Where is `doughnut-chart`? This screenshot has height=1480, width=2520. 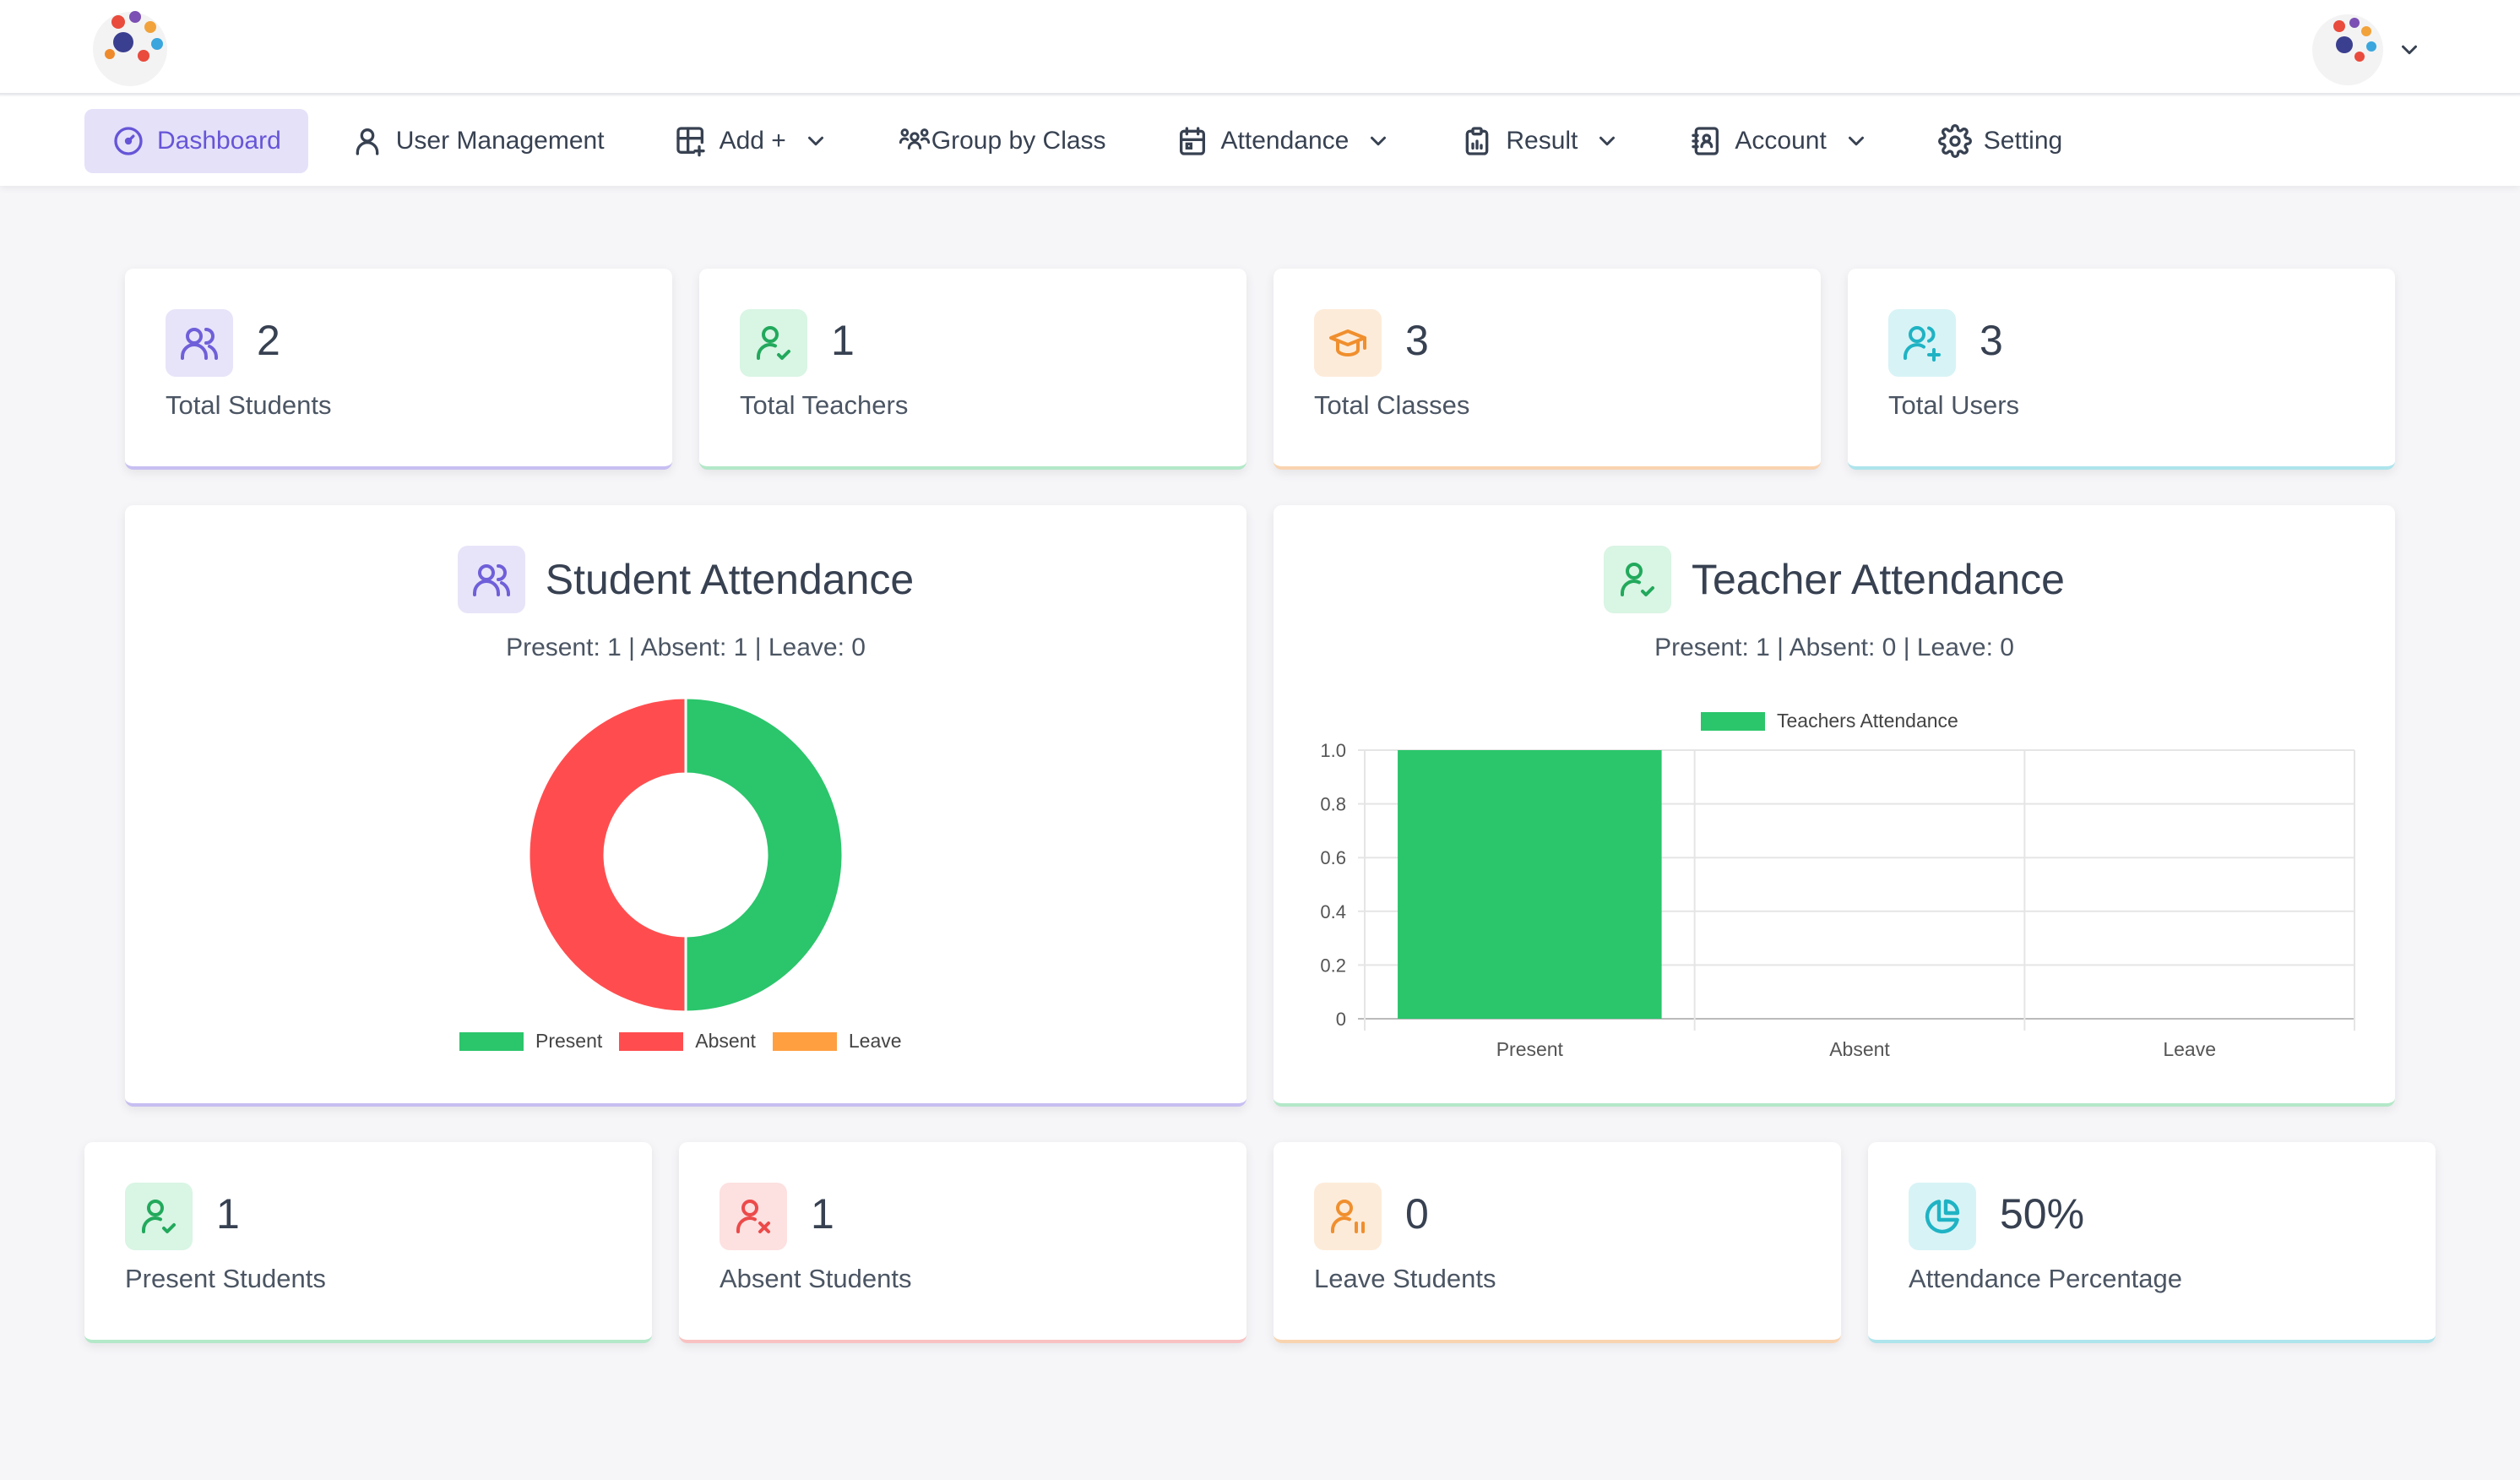
doughnut-chart is located at coordinates (685, 854).